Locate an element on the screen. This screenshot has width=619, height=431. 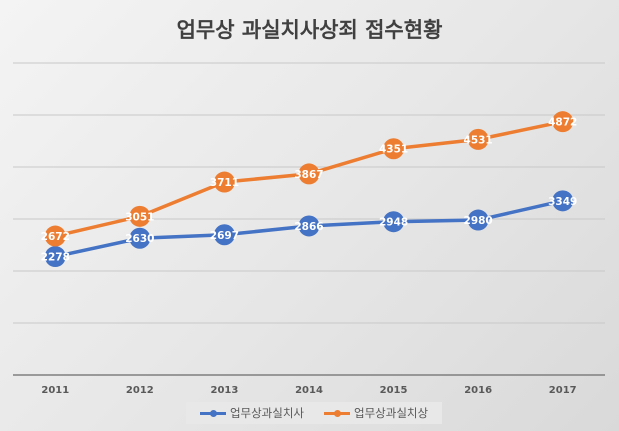
x-tick-label: 2016 is located at coordinates (478, 390).